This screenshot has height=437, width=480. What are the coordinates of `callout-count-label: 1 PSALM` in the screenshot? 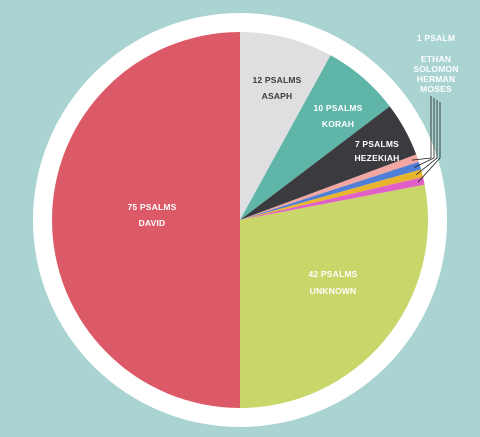 It's located at (436, 38).